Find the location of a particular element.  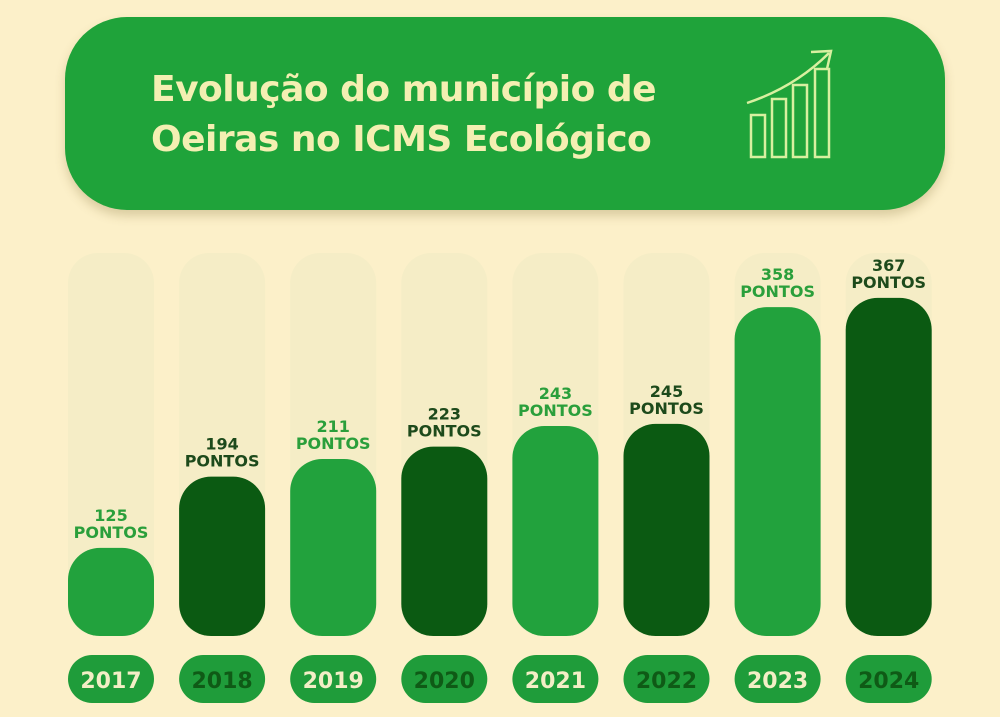

bar-2024 is located at coordinates (888, 466).